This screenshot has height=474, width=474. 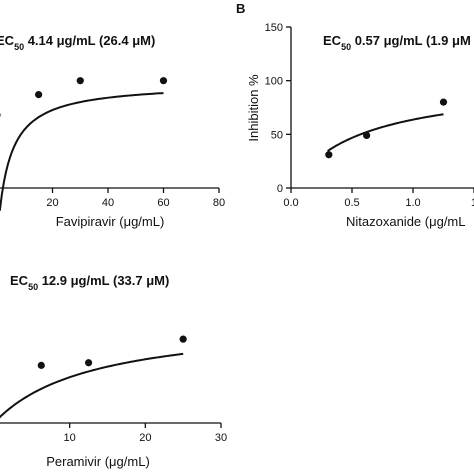 I want to click on panel-c-fit-curve, so click(x=92, y=385).